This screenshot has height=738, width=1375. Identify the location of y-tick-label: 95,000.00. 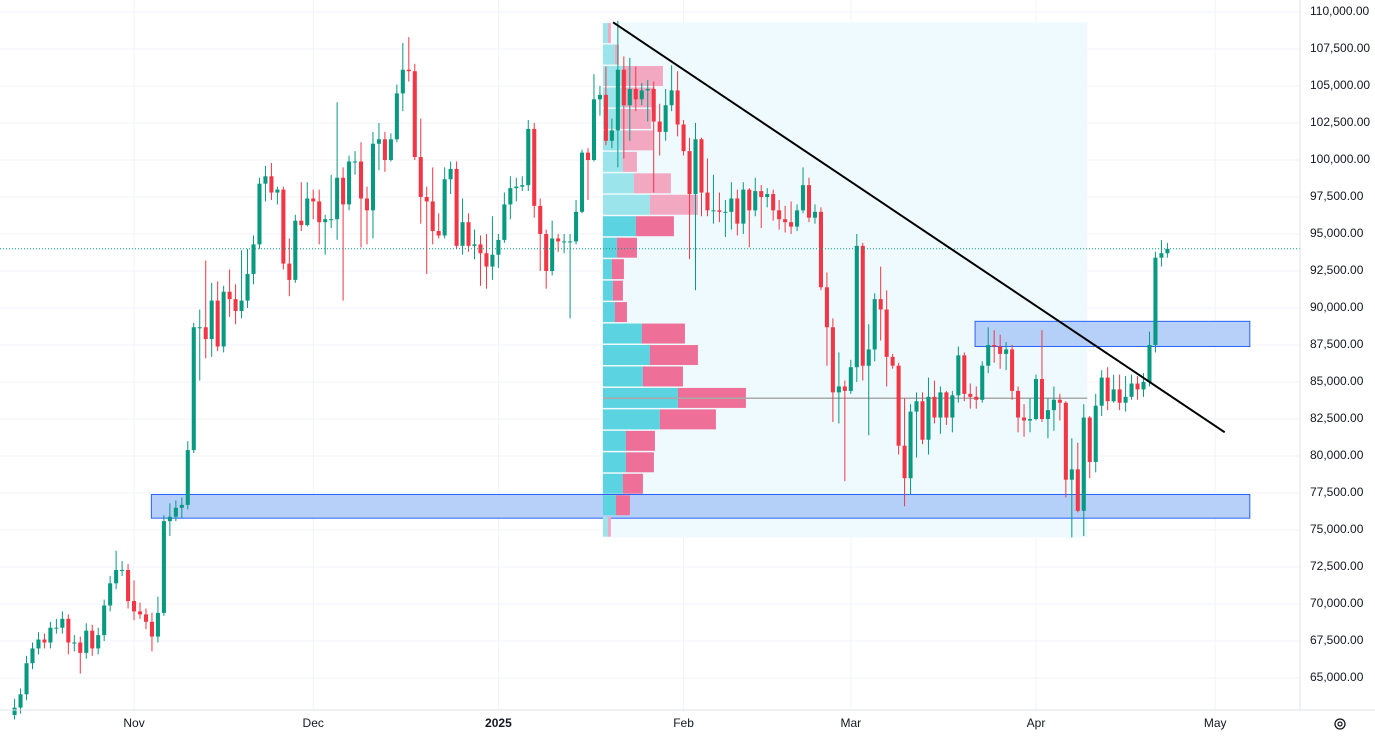
(1337, 233).